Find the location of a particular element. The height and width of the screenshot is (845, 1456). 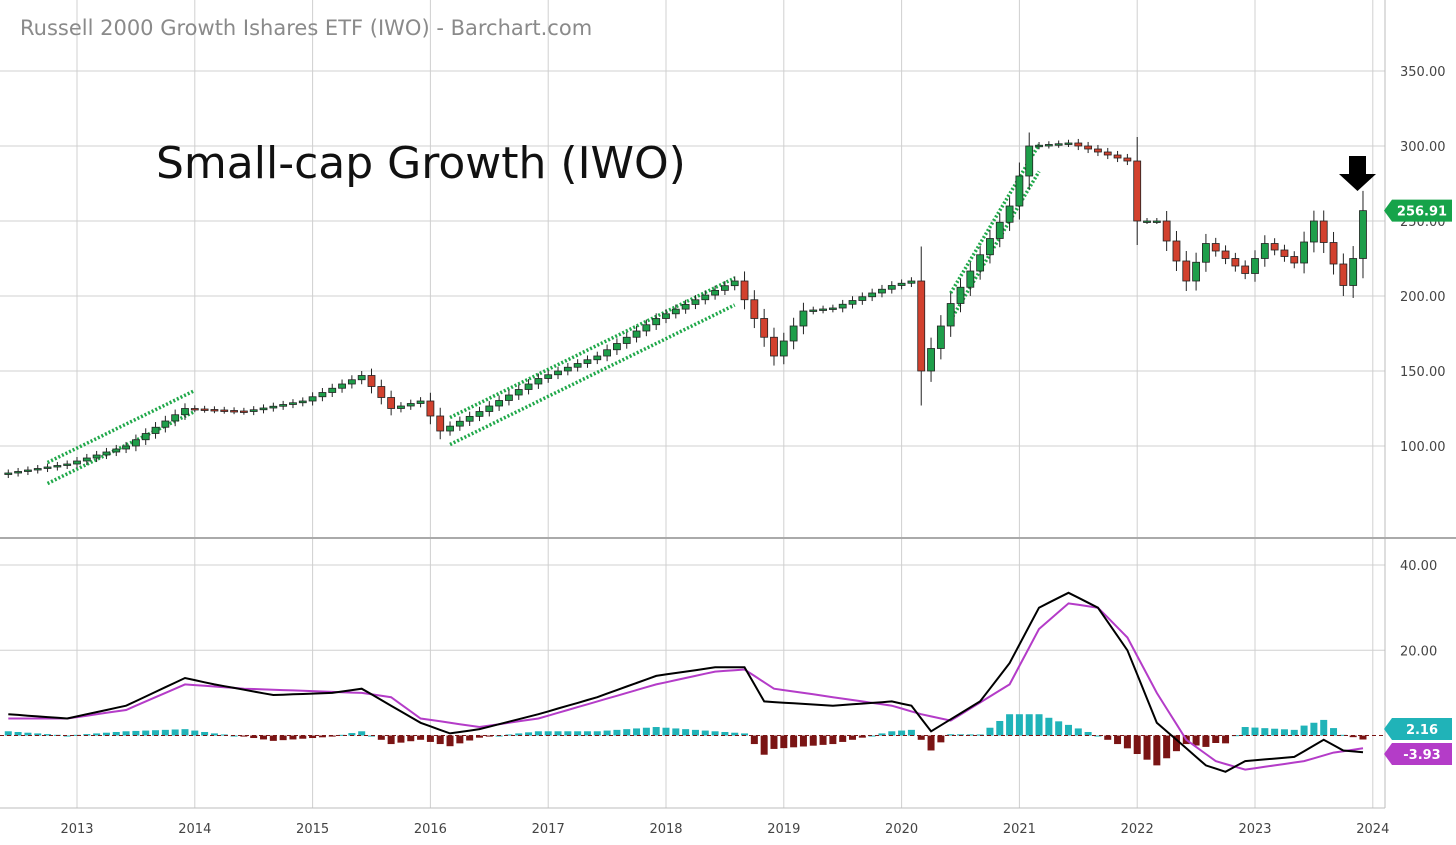

y-tick-label: 200.00 is located at coordinates (1423, 297).